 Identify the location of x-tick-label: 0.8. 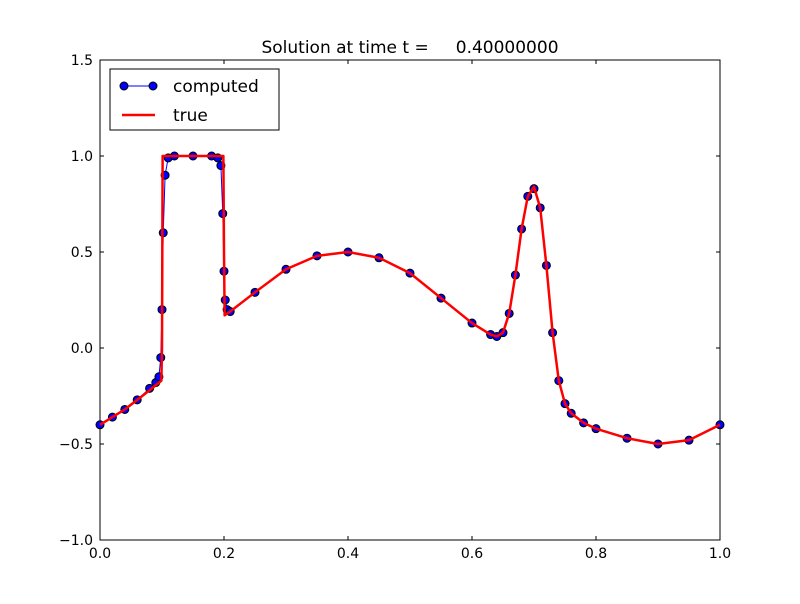
(596, 554).